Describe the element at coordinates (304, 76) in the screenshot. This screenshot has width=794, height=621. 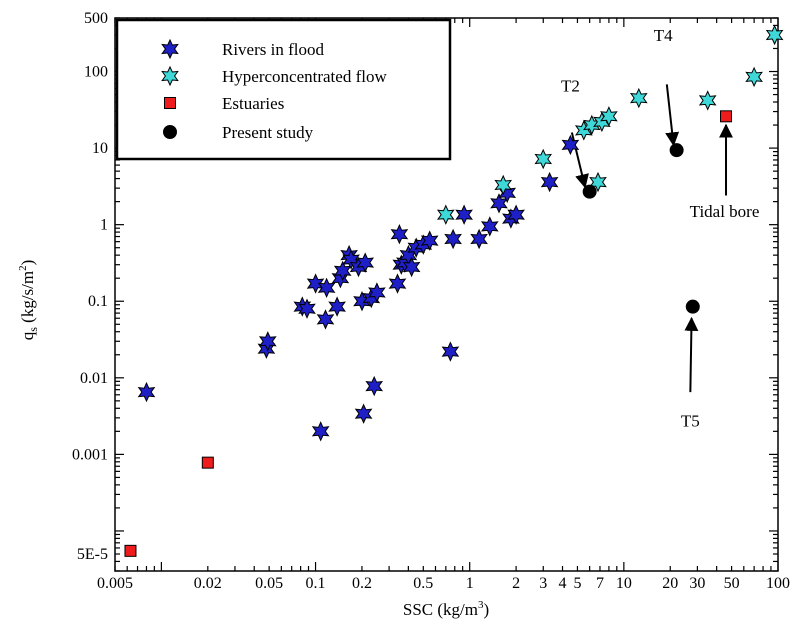
I see `legend-label-hyperconcentrated: Hyperconcentrated flow` at that location.